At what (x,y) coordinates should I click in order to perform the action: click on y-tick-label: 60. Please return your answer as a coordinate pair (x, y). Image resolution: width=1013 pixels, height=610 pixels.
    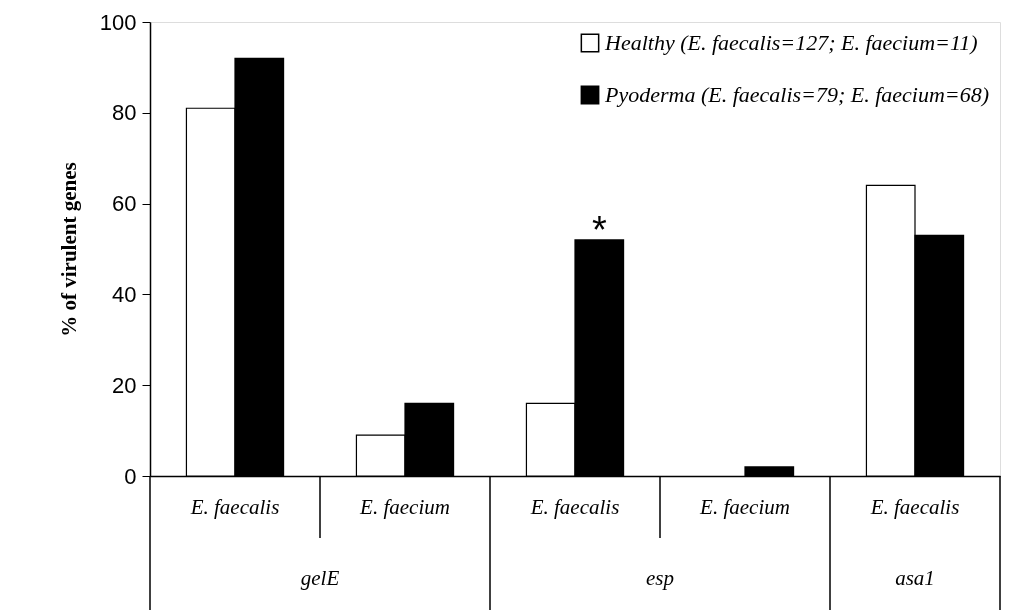
    Looking at the image, I should click on (124, 204).